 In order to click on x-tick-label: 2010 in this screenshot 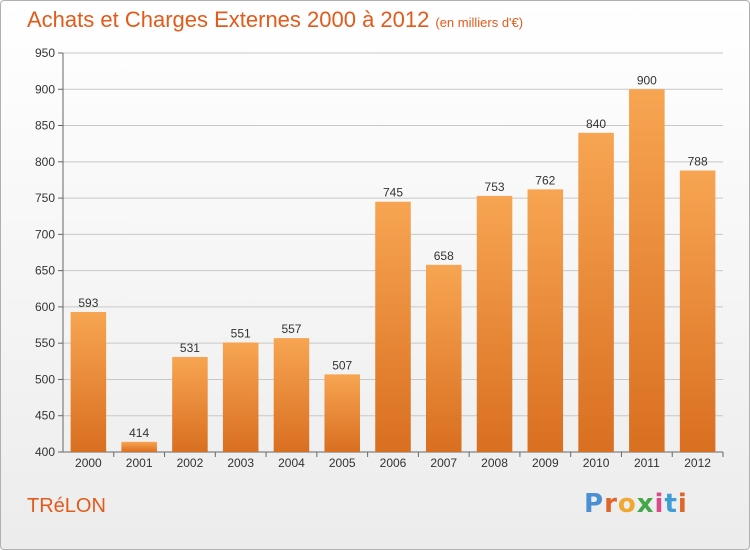, I will do `click(596, 463)`.